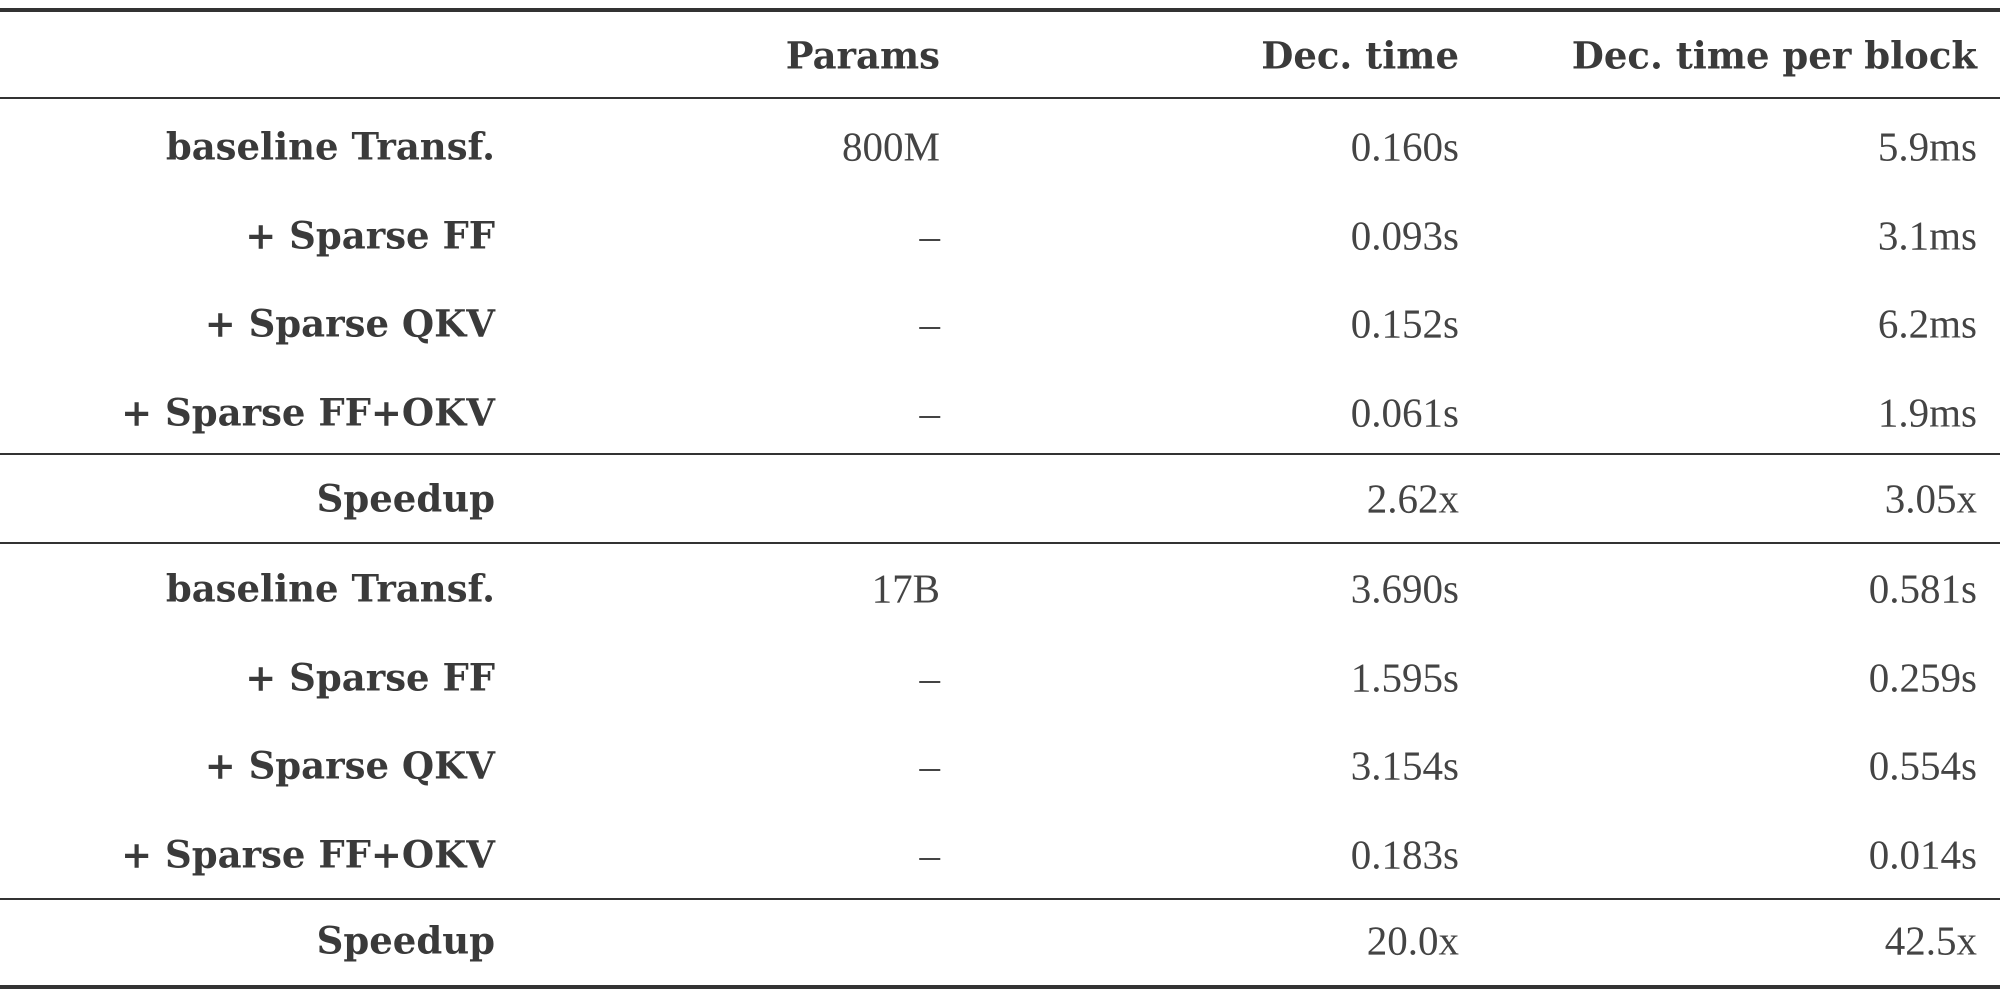  What do you see at coordinates (891, 146) in the screenshot?
I see `params-cell: 800M` at bounding box center [891, 146].